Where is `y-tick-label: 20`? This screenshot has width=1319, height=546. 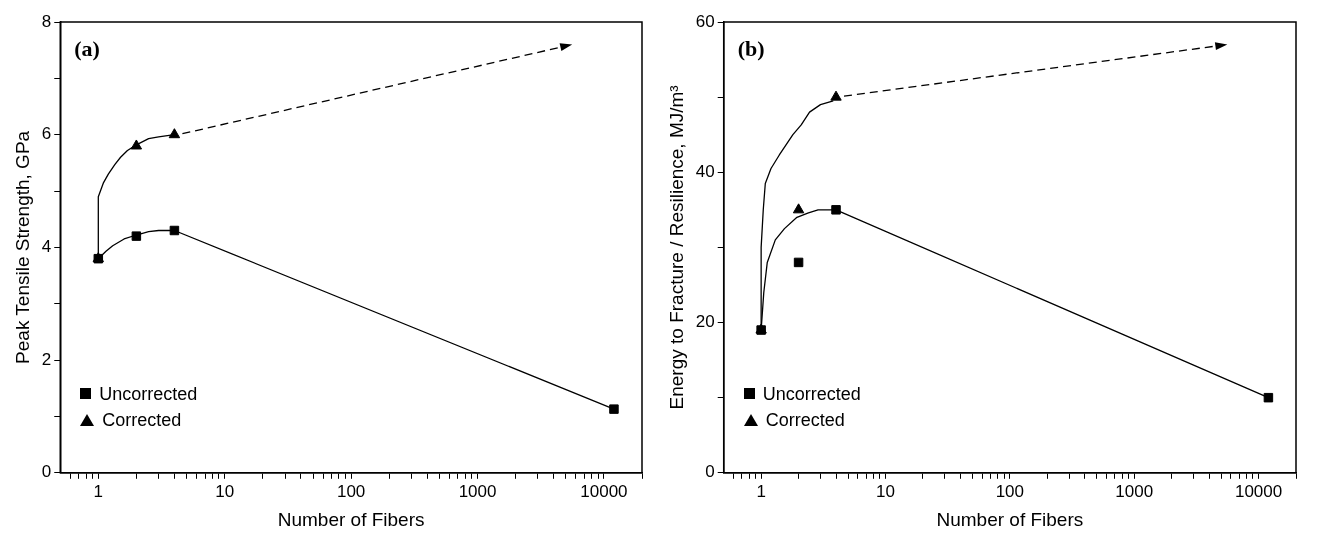 y-tick-label: 20 is located at coordinates (705, 322).